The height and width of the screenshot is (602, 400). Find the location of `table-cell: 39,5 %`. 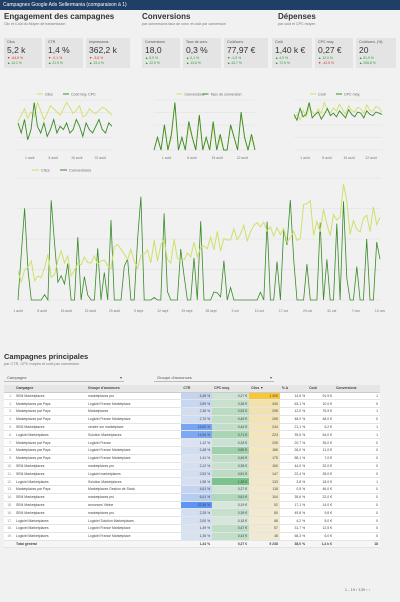

table-cell: 39,5 % is located at coordinates (293, 435).